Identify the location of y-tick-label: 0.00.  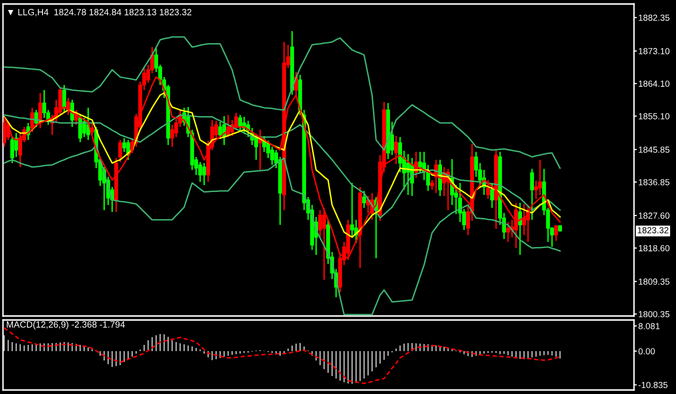
(646, 351).